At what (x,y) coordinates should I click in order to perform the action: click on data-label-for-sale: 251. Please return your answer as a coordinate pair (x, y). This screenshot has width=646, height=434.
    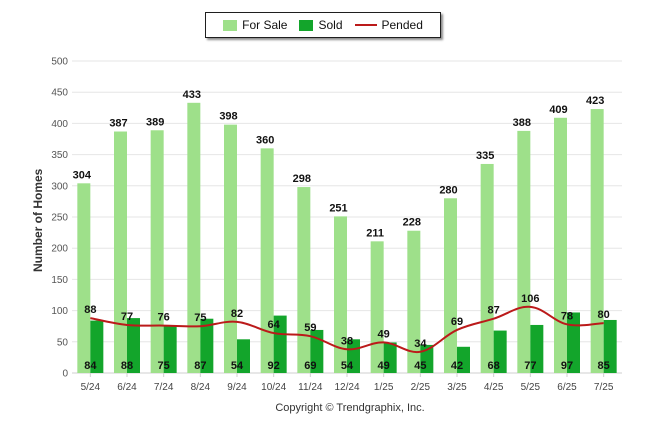
    Looking at the image, I should click on (338, 208).